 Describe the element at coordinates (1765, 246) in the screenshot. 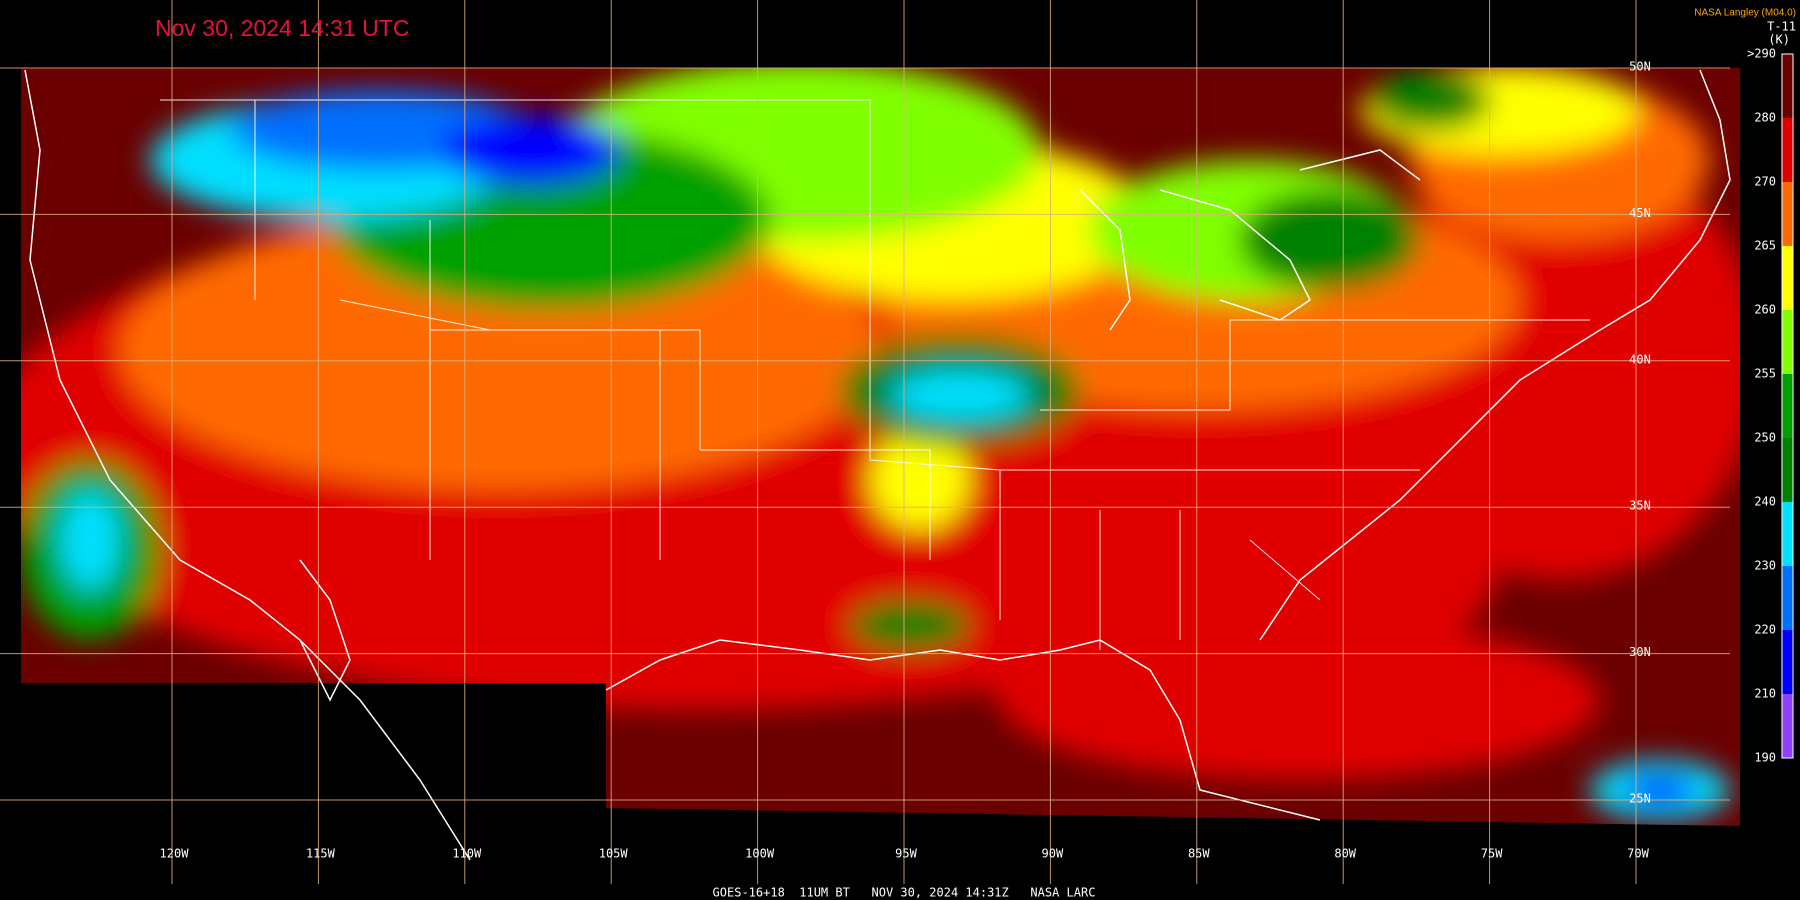

I see `colorbar-label: 265` at that location.